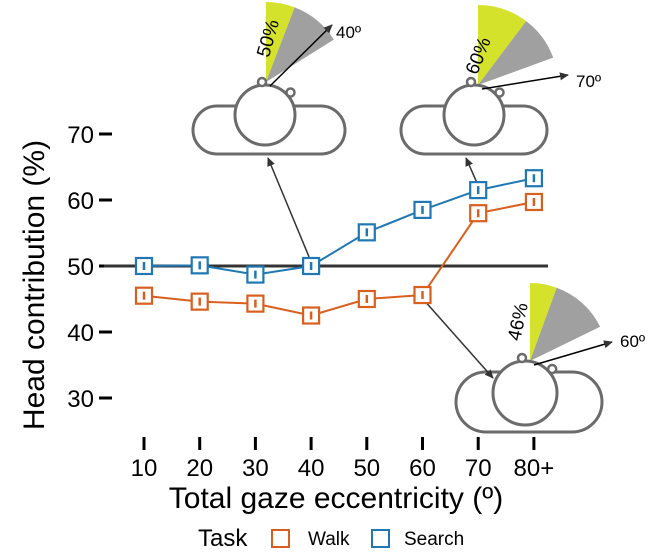  I want to click on legend-title: Task, so click(223, 538).